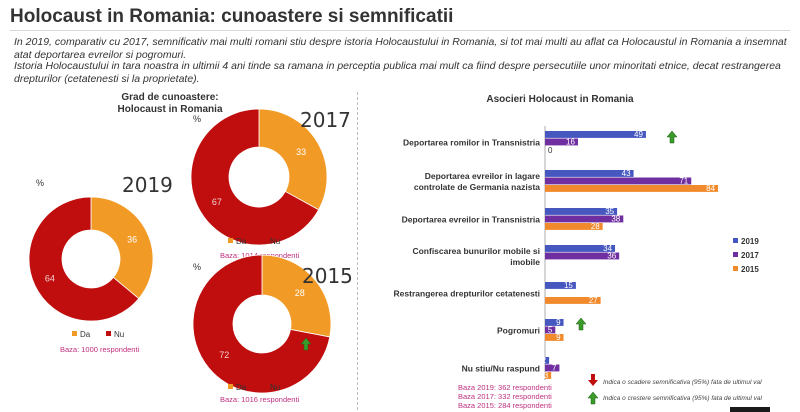 This screenshot has height=412, width=800. I want to click on donut-2015-legend-nu: Nu, so click(275, 387).